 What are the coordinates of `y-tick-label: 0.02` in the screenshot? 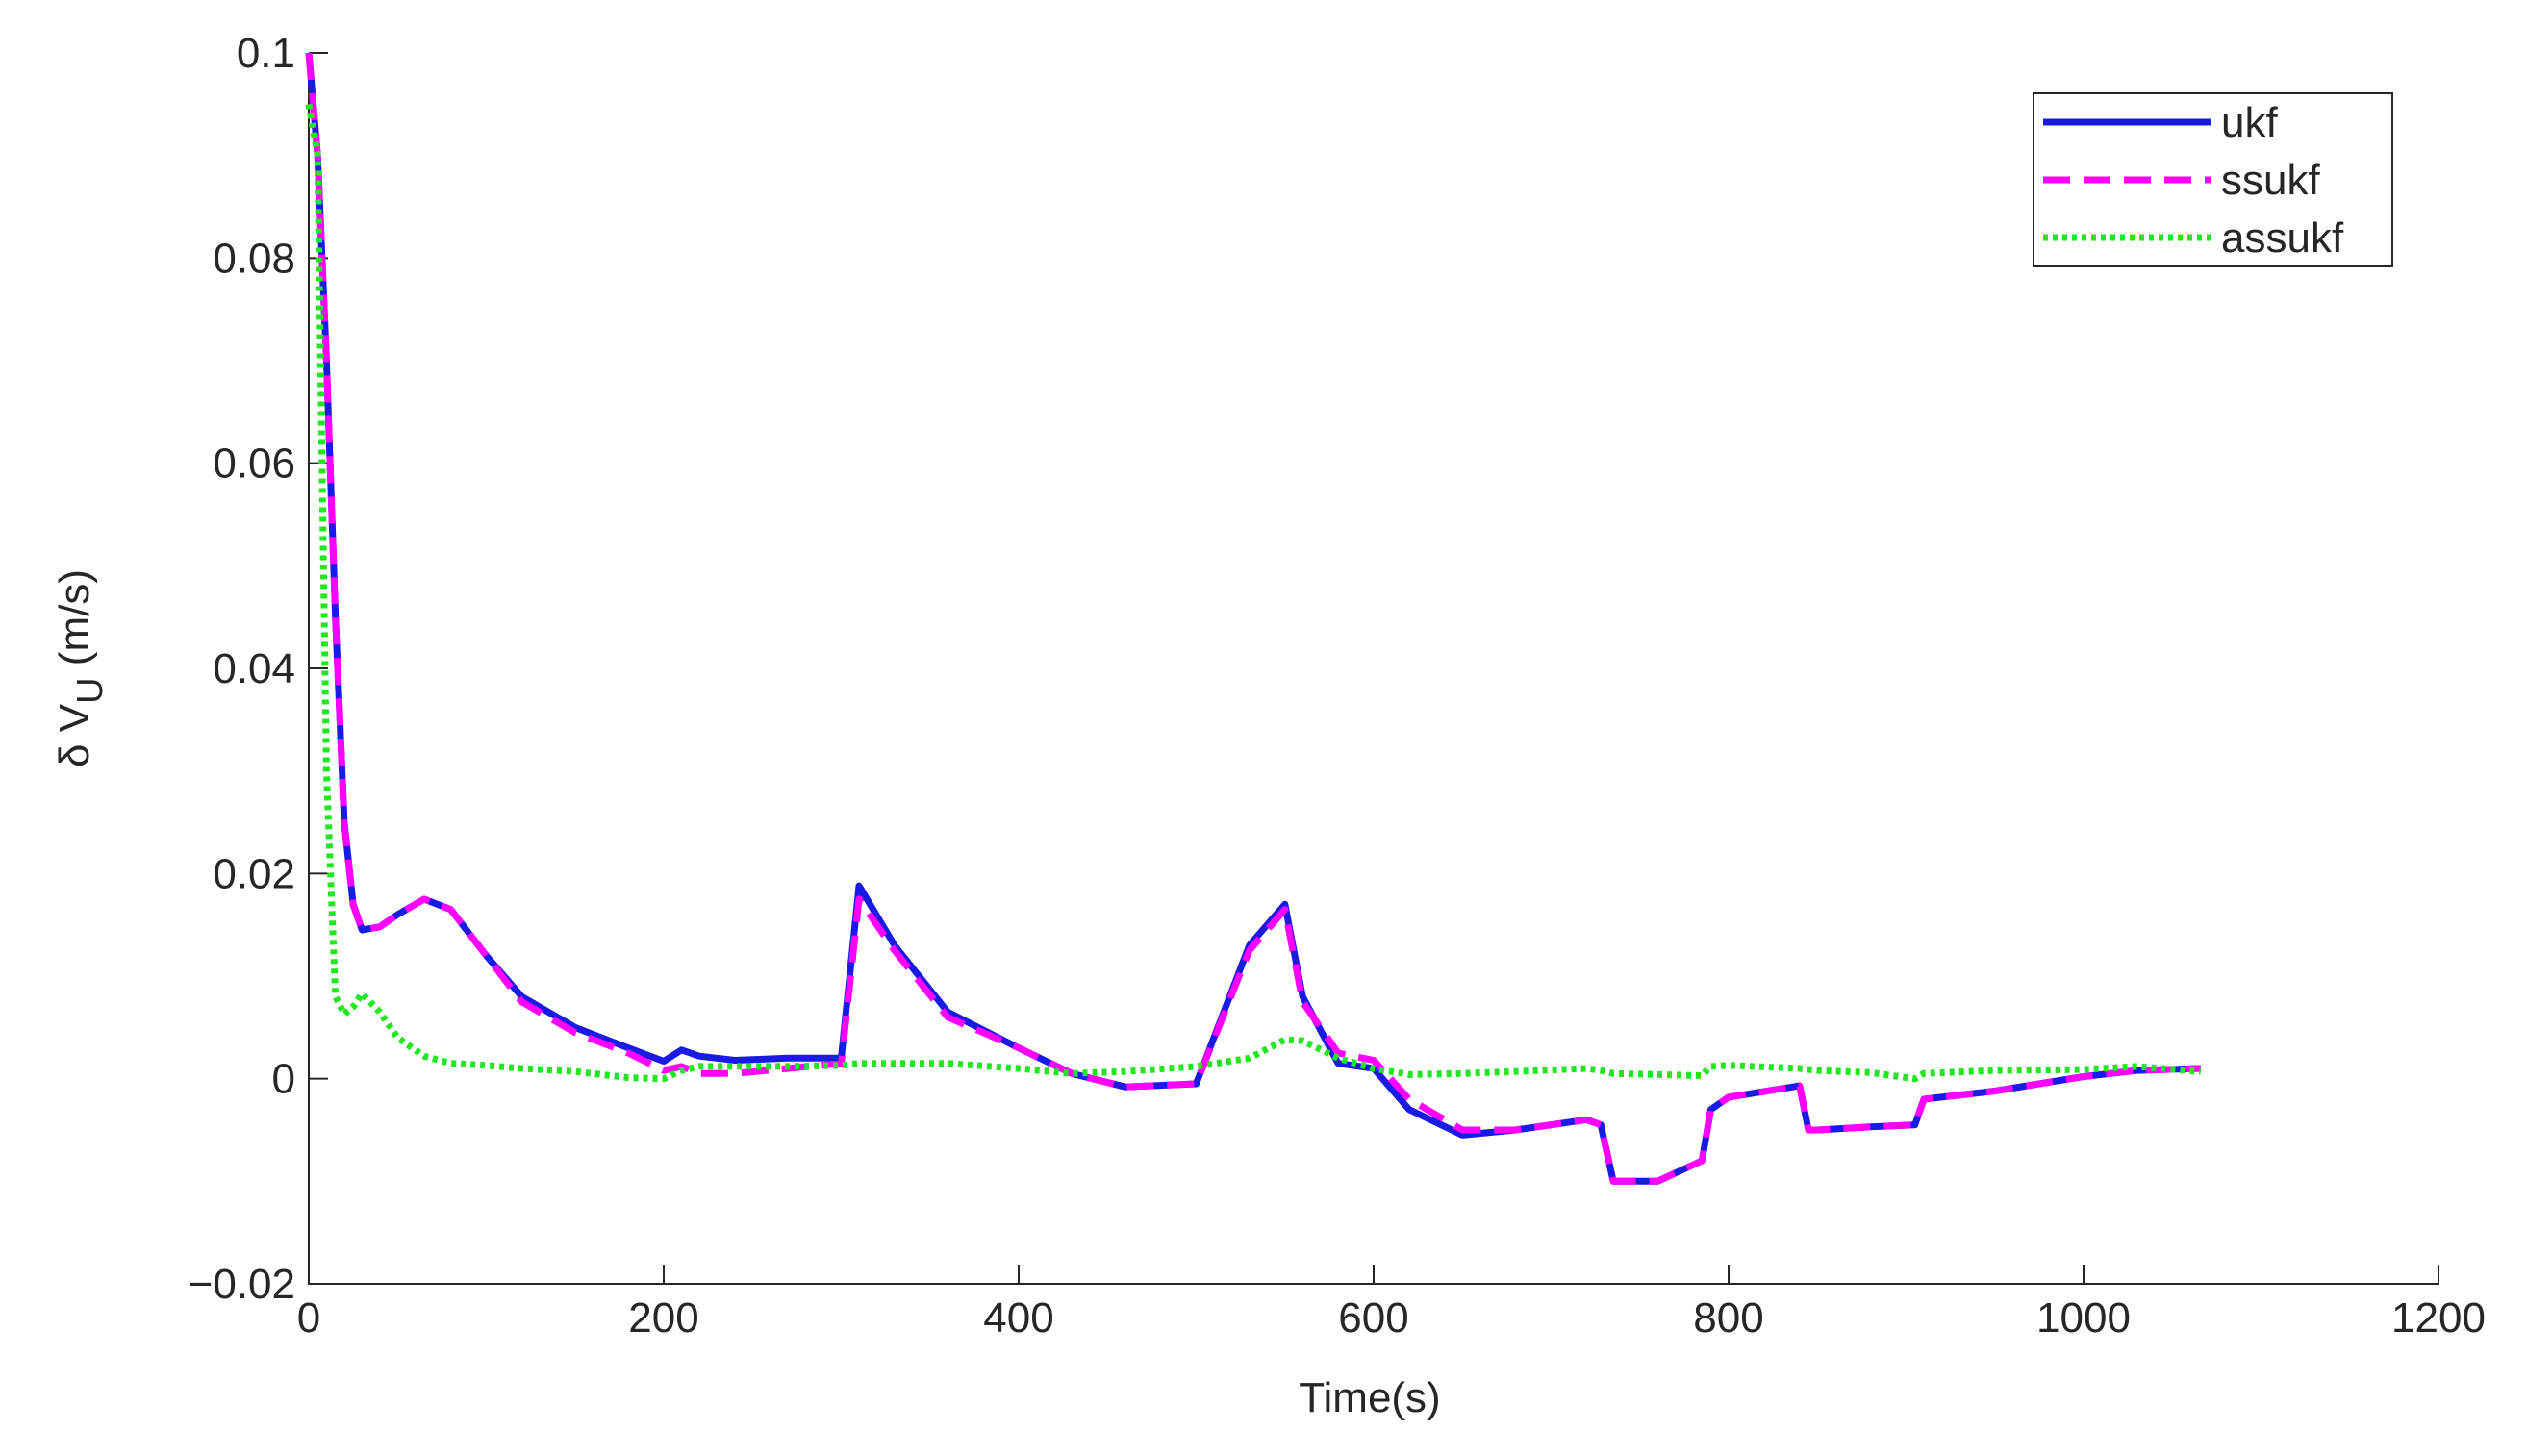 It's located at (254, 874).